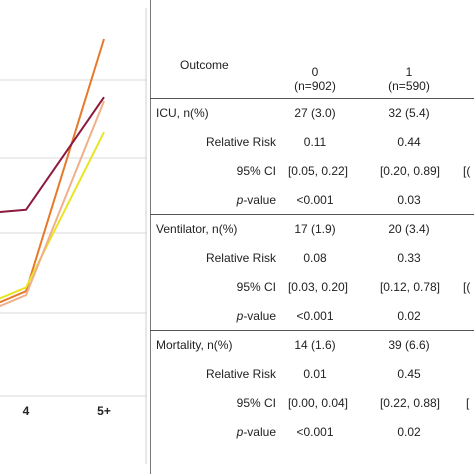  What do you see at coordinates (315, 374) in the screenshot?
I see `cell-rr: 0.01` at bounding box center [315, 374].